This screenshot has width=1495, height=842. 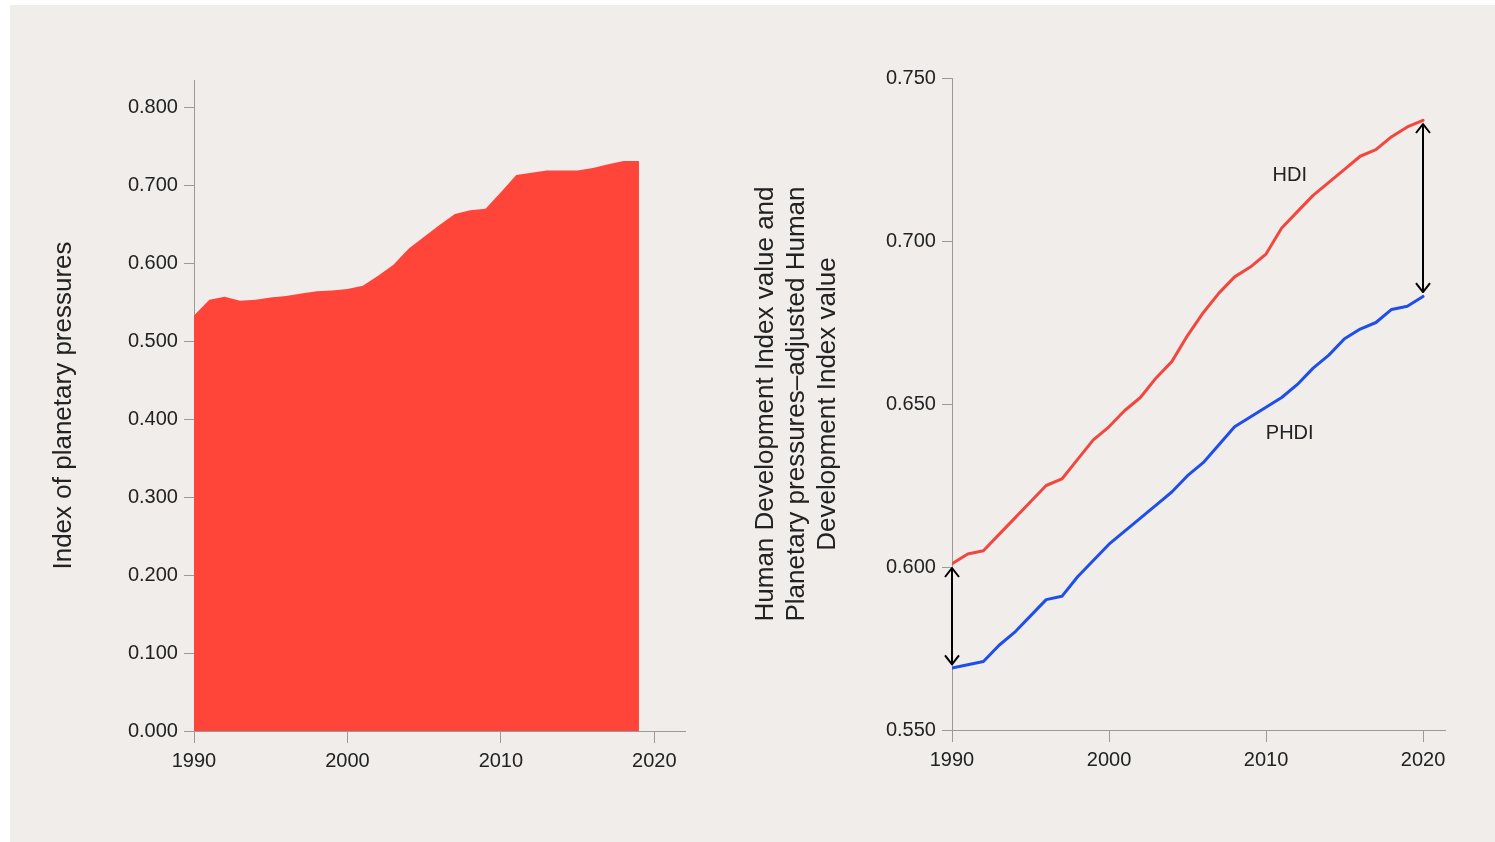 I want to click on y-axis-title: Index of planetary pressures, so click(x=61, y=405).